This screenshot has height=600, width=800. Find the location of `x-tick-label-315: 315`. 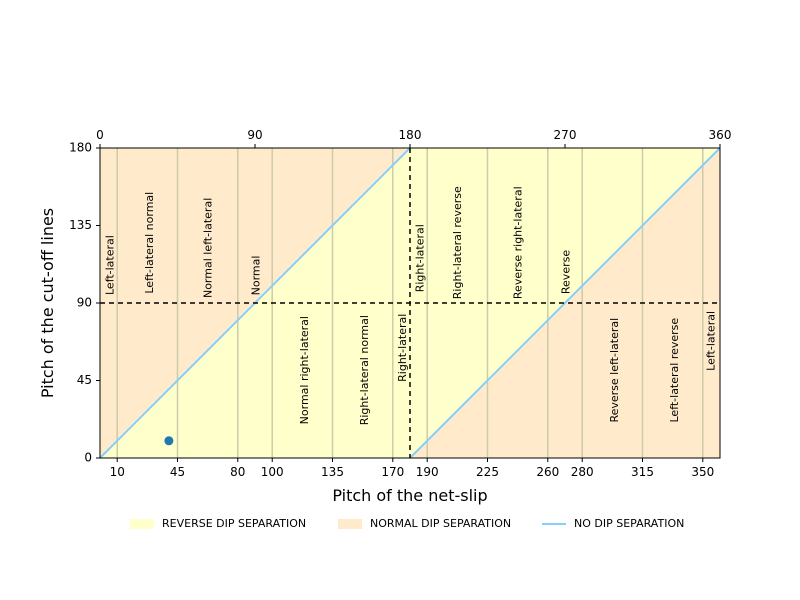

x-tick-label-315: 315 is located at coordinates (642, 472).